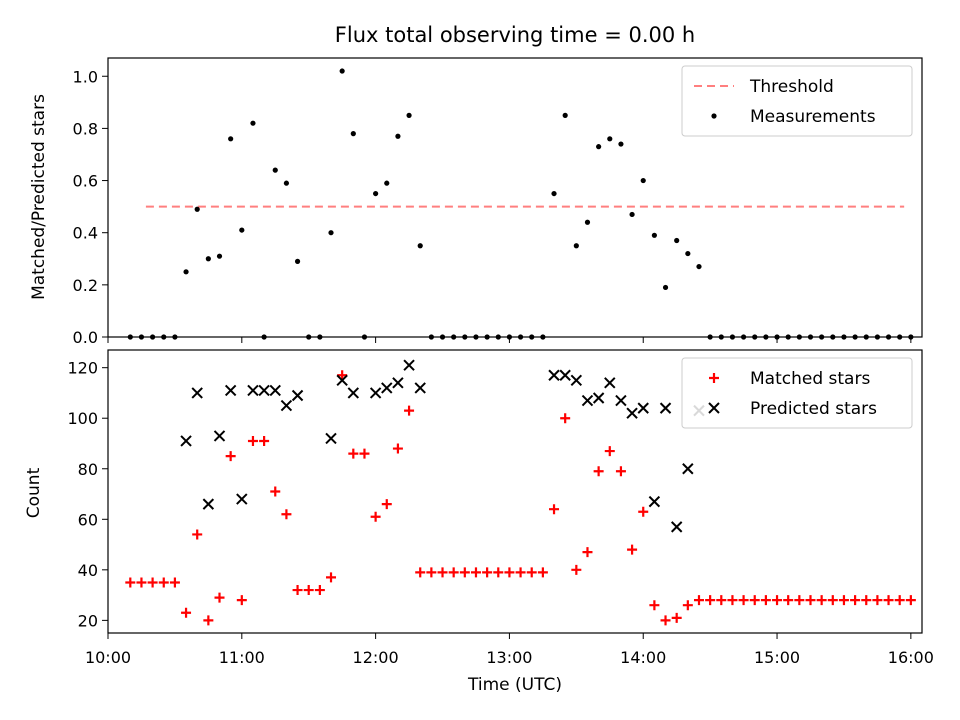 The width and height of the screenshot is (960, 720). What do you see at coordinates (797, 101) in the screenshot?
I see `top-legend: Threshold Measurements` at bounding box center [797, 101].